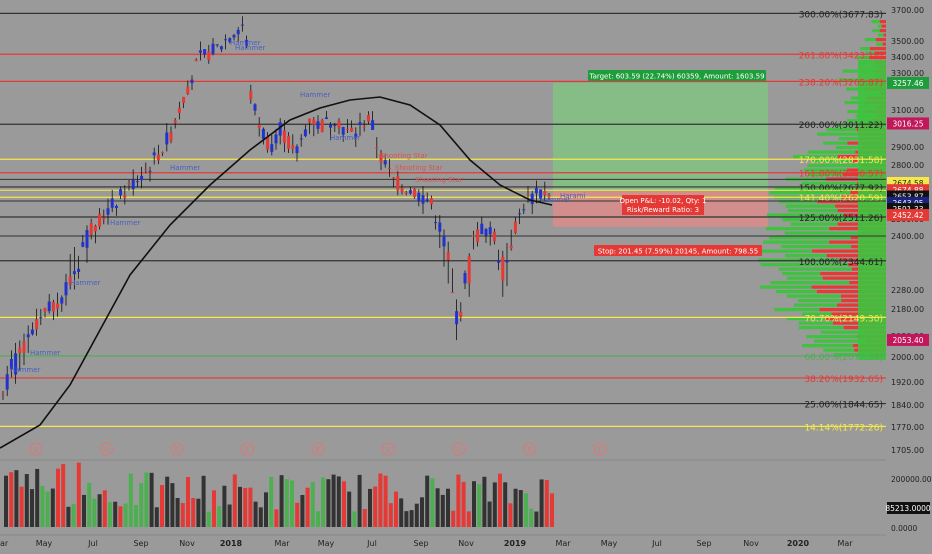  Describe the element at coordinates (44, 543) in the screenshot. I see `time-tick-label: May` at that location.